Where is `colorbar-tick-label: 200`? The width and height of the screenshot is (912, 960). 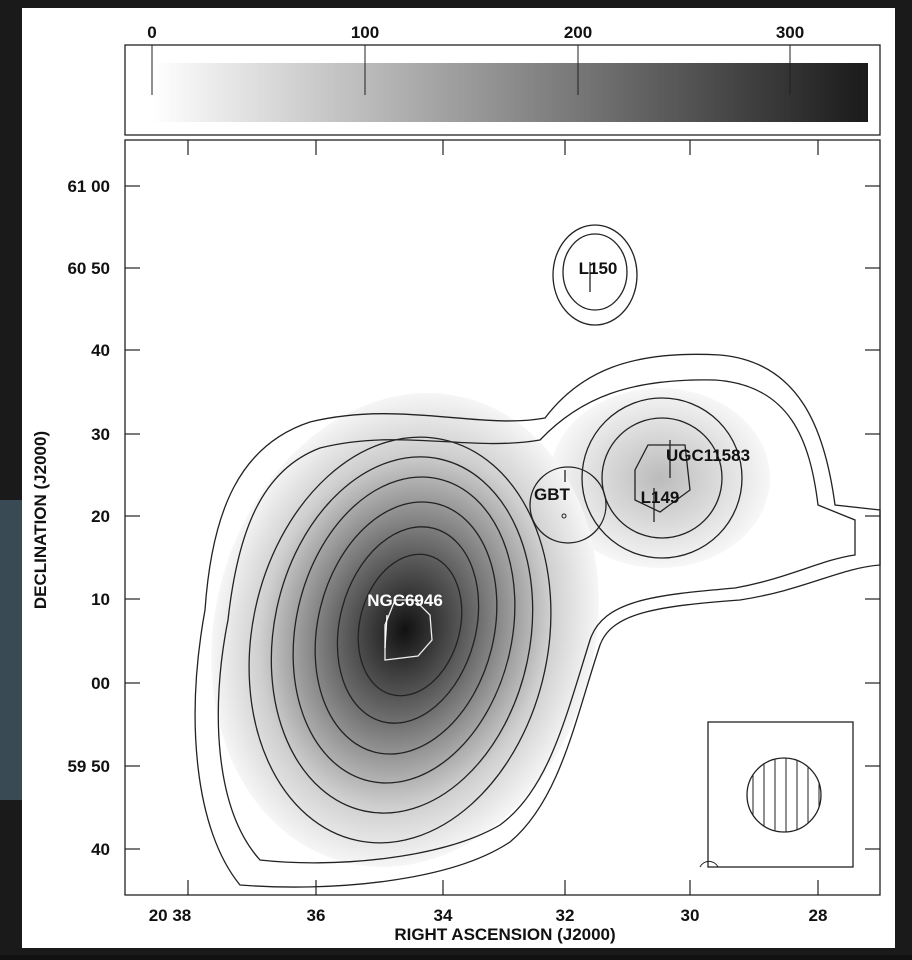 colorbar-tick-label: 200 is located at coordinates (578, 32).